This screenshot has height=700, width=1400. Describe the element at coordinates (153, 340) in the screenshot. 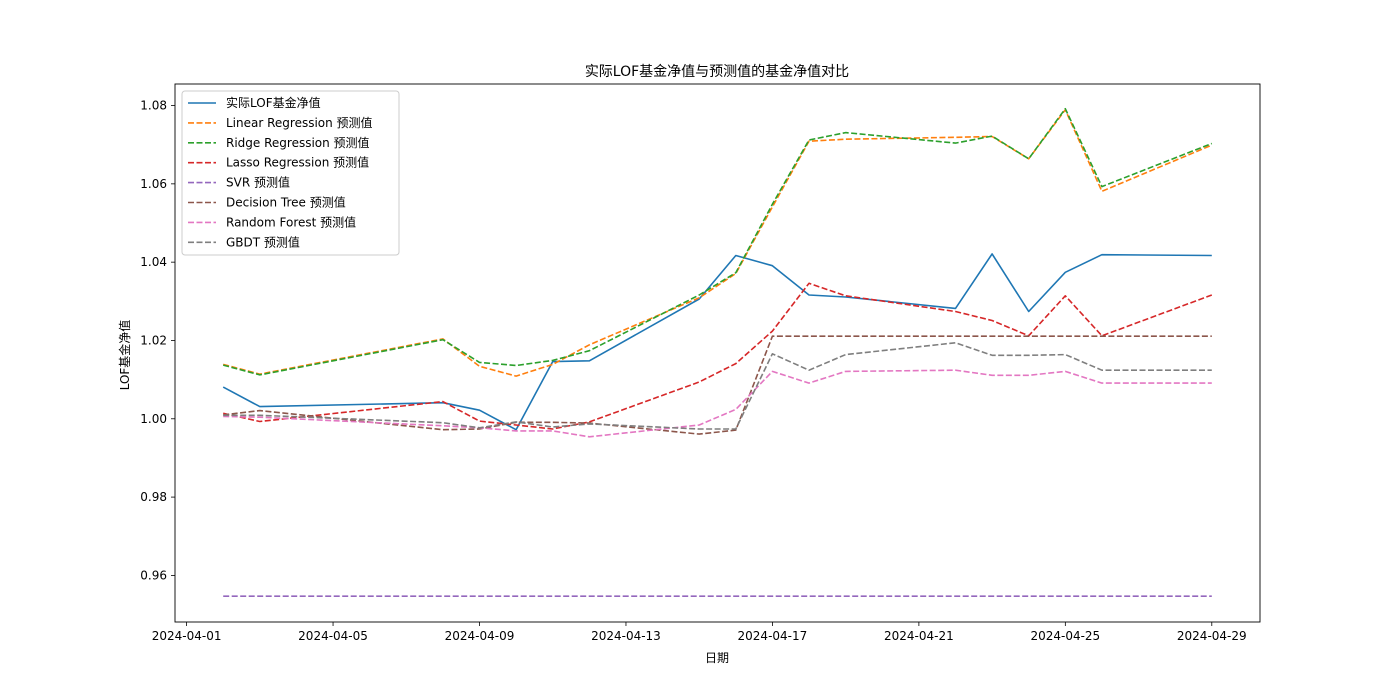

I see `y-tick-label: 1.02` at that location.